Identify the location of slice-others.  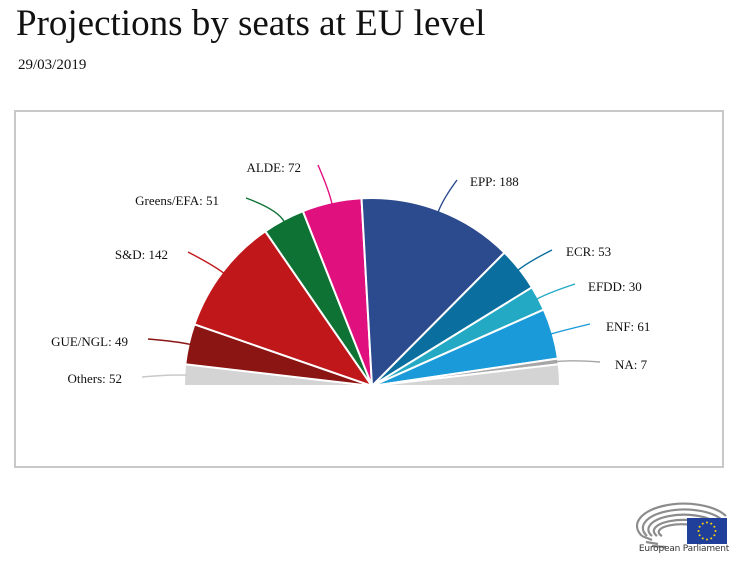
(466, 375).